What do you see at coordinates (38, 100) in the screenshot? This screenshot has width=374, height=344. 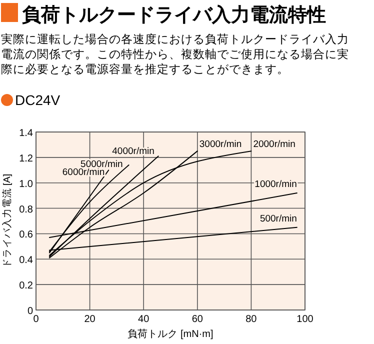 I see `text: DC24V` at bounding box center [38, 100].